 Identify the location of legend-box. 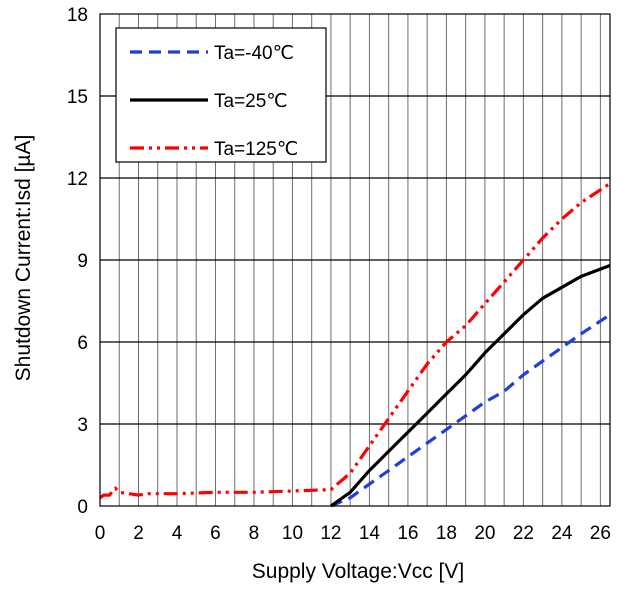
(221, 95).